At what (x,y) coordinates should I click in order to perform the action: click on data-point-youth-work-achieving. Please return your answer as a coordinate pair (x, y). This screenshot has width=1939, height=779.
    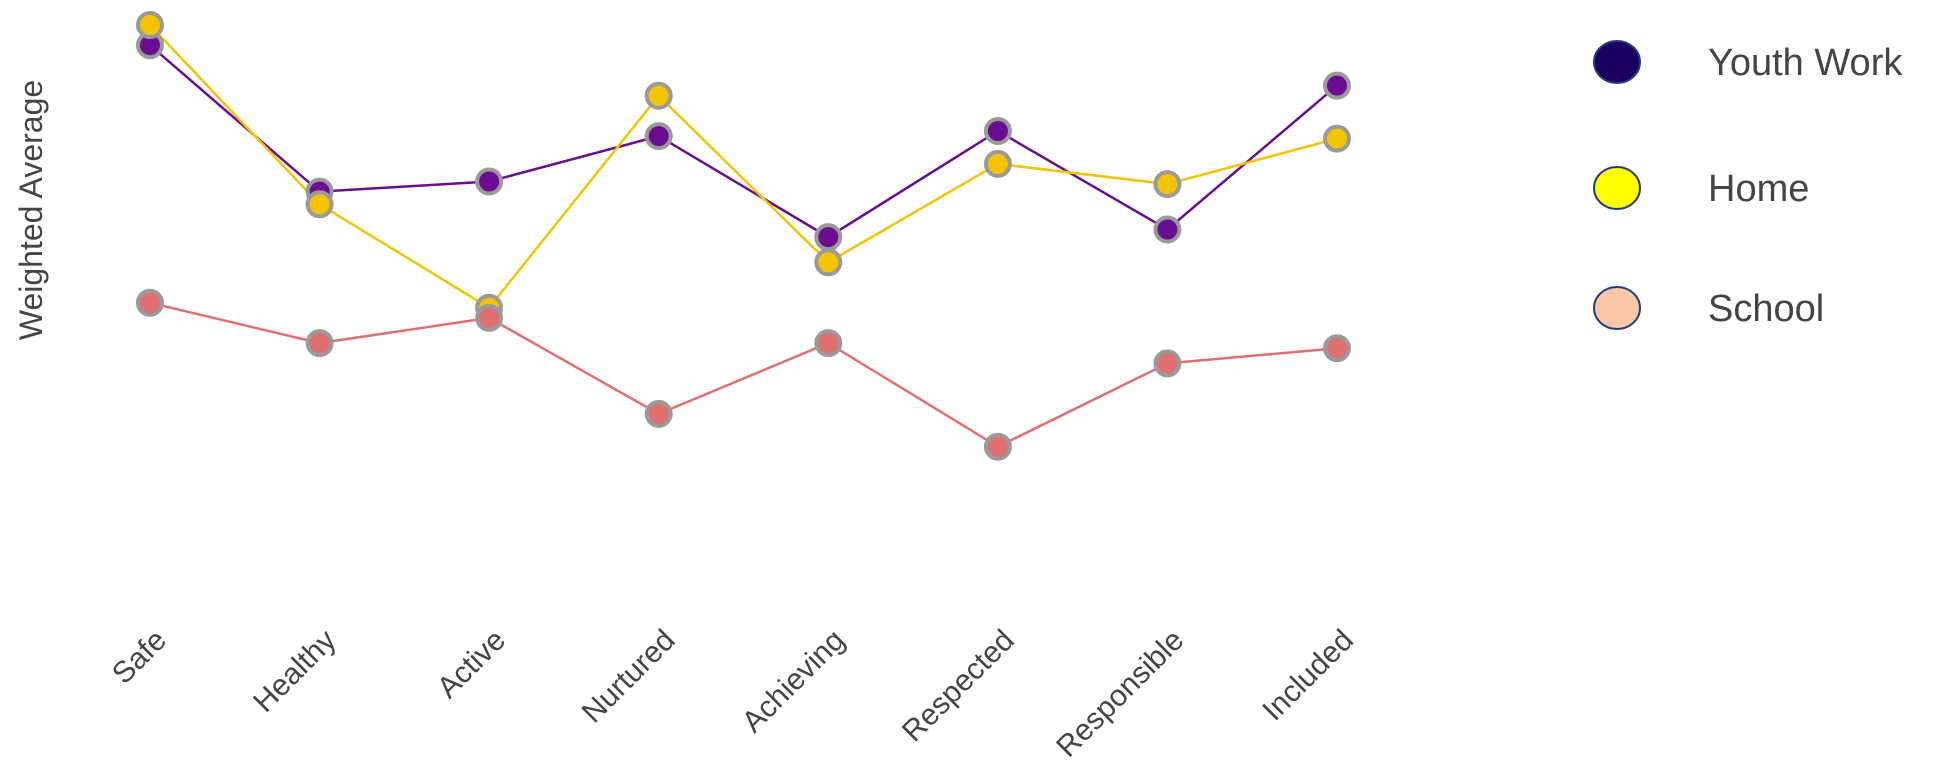
    Looking at the image, I should click on (828, 237).